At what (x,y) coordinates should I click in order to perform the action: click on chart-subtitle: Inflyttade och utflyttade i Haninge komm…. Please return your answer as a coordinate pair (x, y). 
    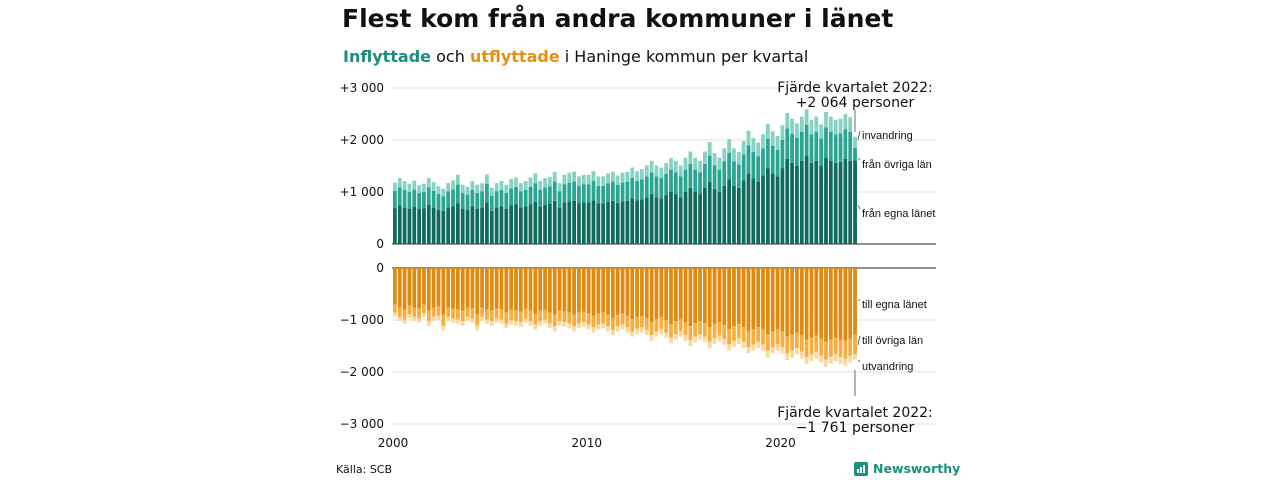
    Looking at the image, I should click on (575, 56).